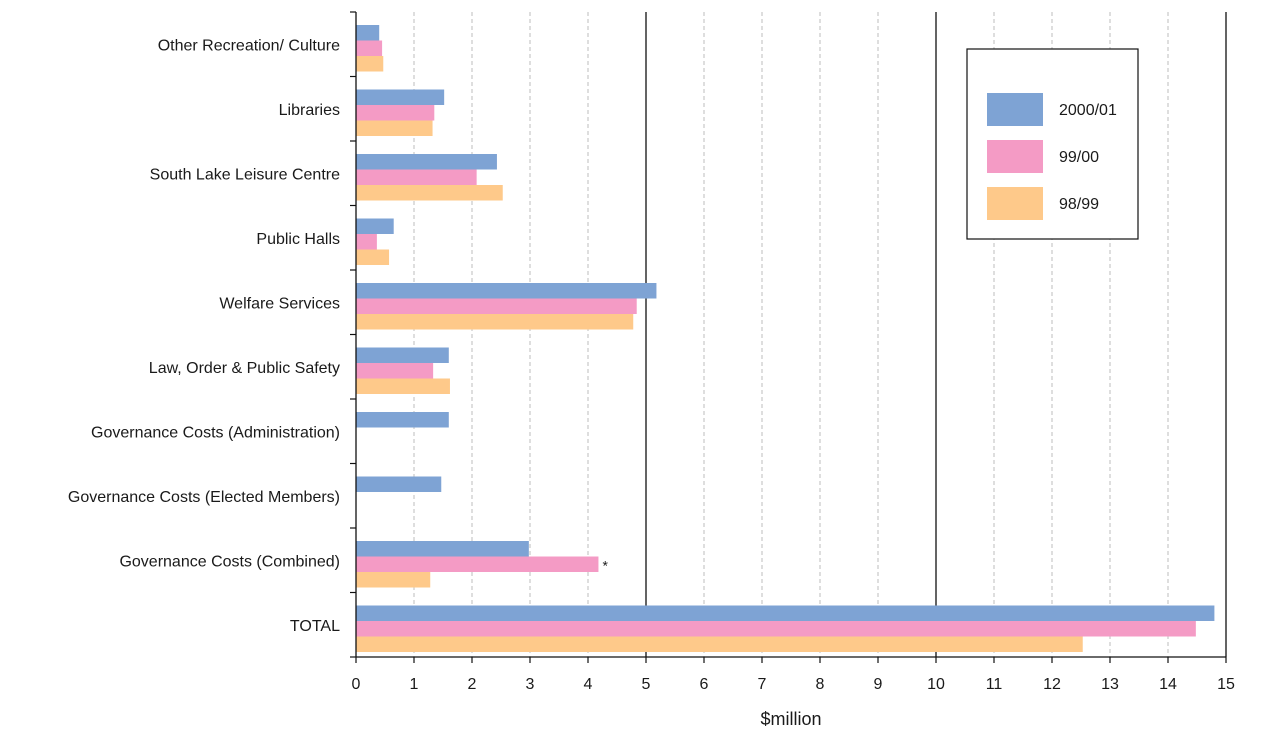  Describe the element at coordinates (1079, 204) in the screenshot. I see `legend-label: 98/99` at that location.